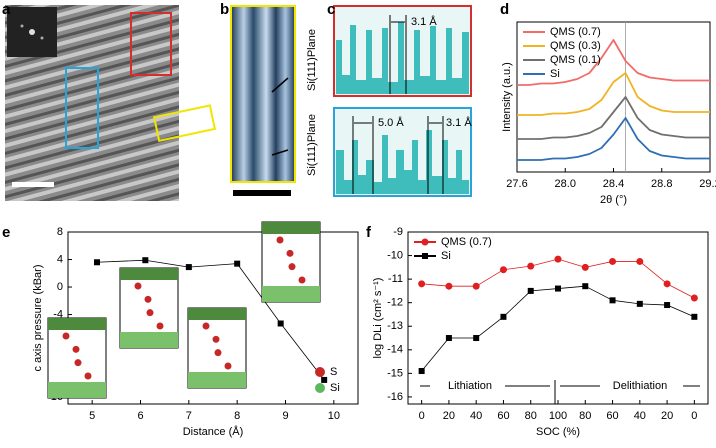 This screenshot has height=448, width=716. What do you see at coordinates (575, 60) in the screenshot?
I see `legend-label: QMS (0.1)` at bounding box center [575, 60].